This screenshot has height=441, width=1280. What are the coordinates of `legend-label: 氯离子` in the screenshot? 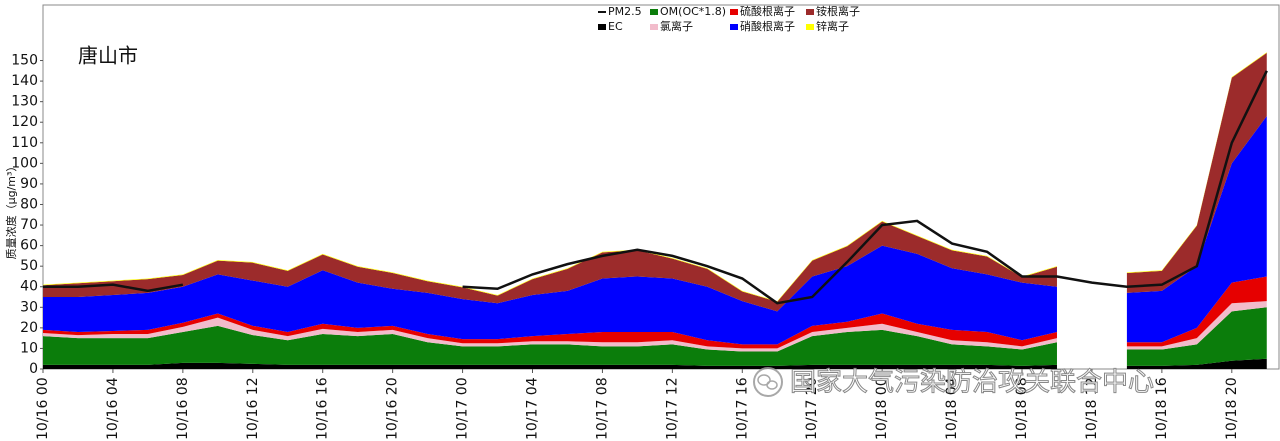 It's located at (676, 26).